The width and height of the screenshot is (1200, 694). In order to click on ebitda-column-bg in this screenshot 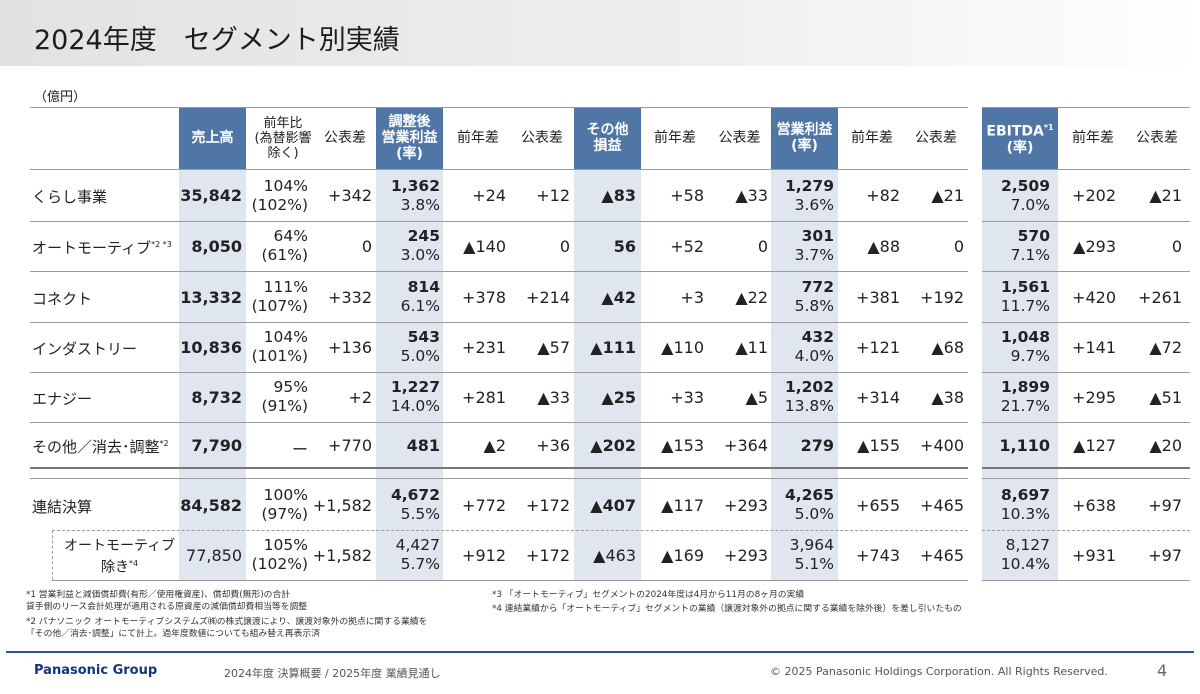, I will do `click(1020, 343)`.